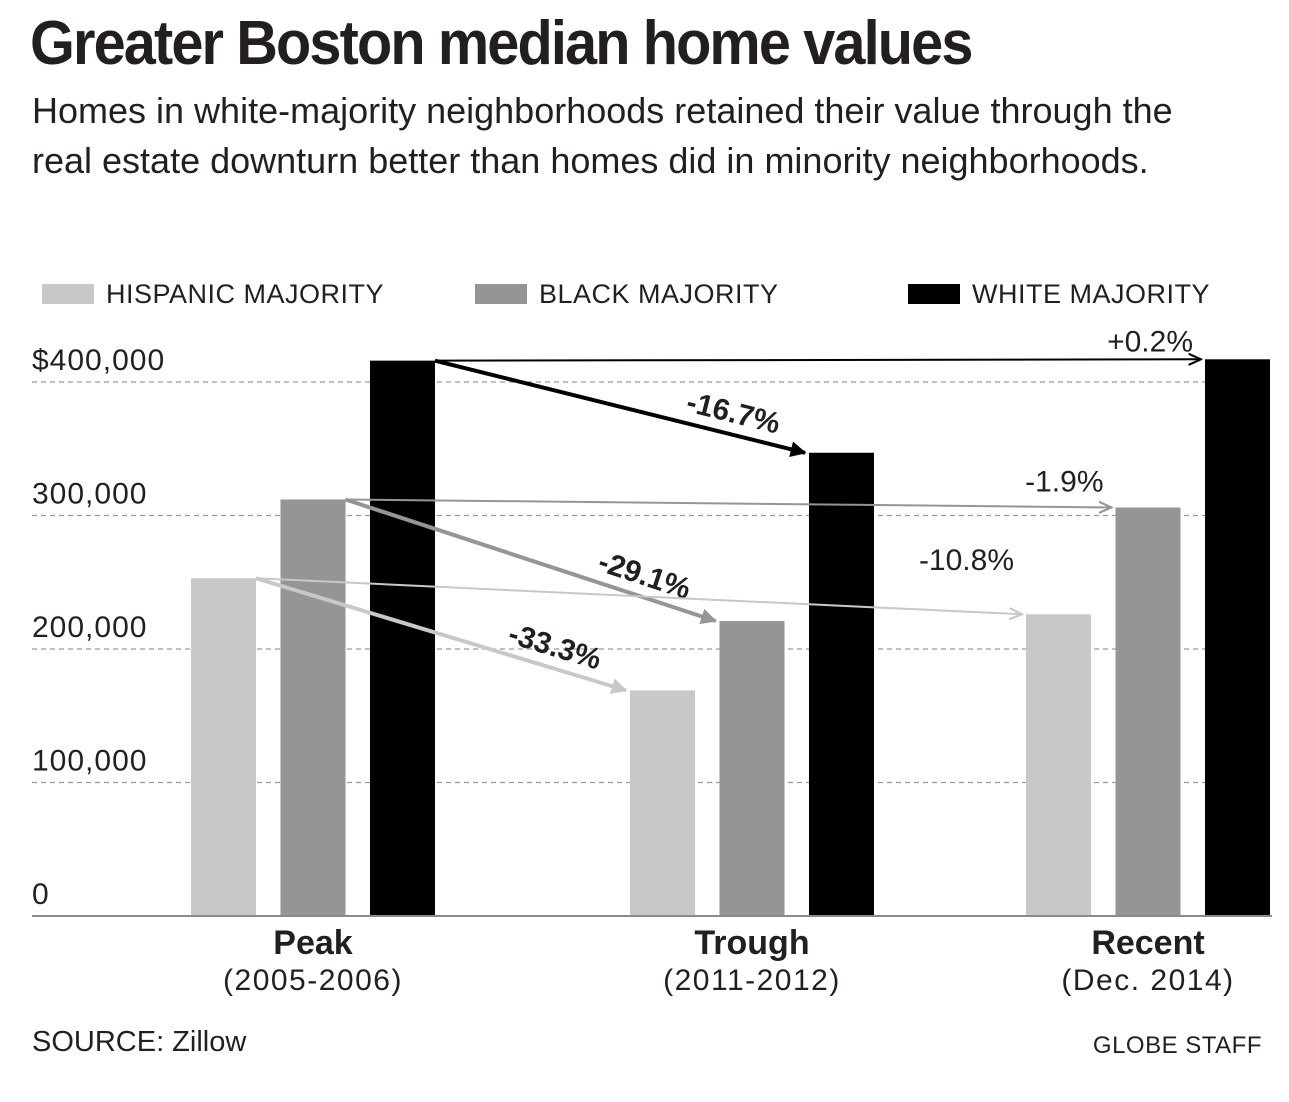  What do you see at coordinates (139, 1042) in the screenshot?
I see `source-note: SOURCE: Zillow` at bounding box center [139, 1042].